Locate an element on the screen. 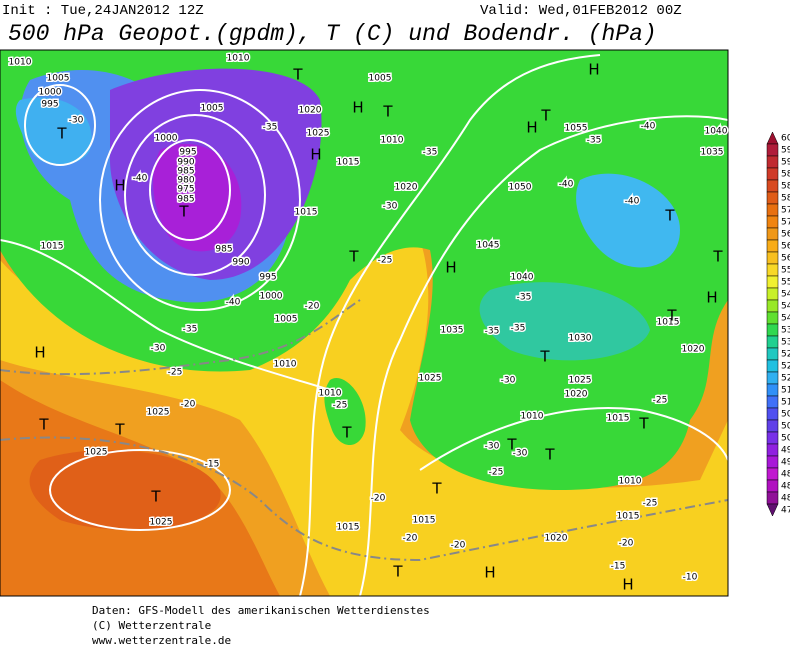 The height and width of the screenshot is (648, 790). isotherm-label: -25 is located at coordinates (385, 261).